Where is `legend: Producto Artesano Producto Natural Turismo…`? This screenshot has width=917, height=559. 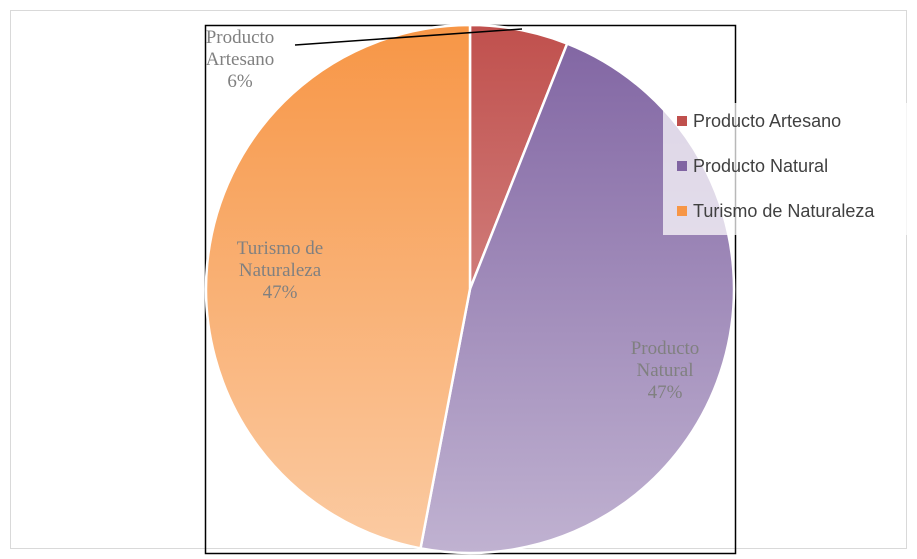
legend: Producto Artesano Producto Natural Turismo… is located at coordinates (790, 169).